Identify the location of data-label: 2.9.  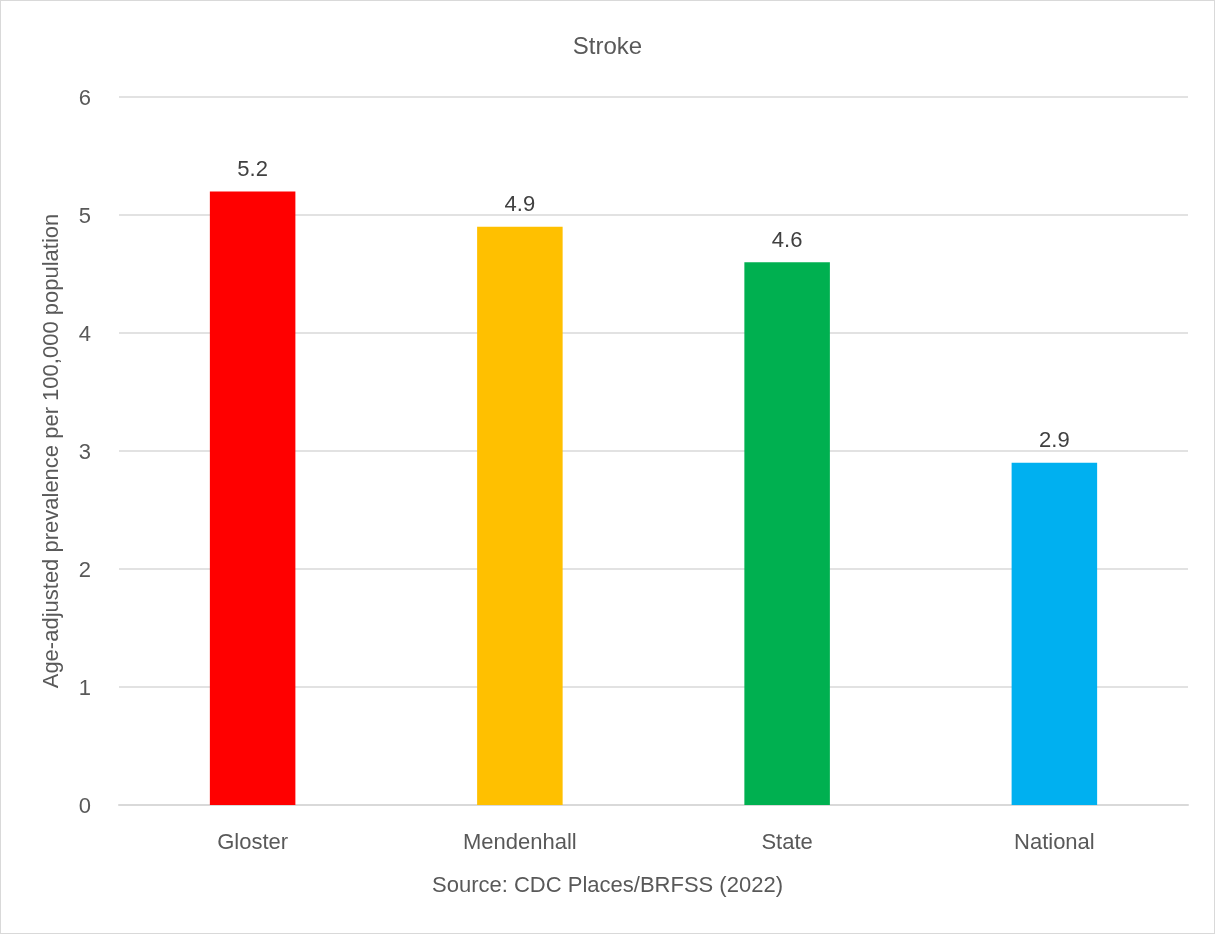
(1054, 440).